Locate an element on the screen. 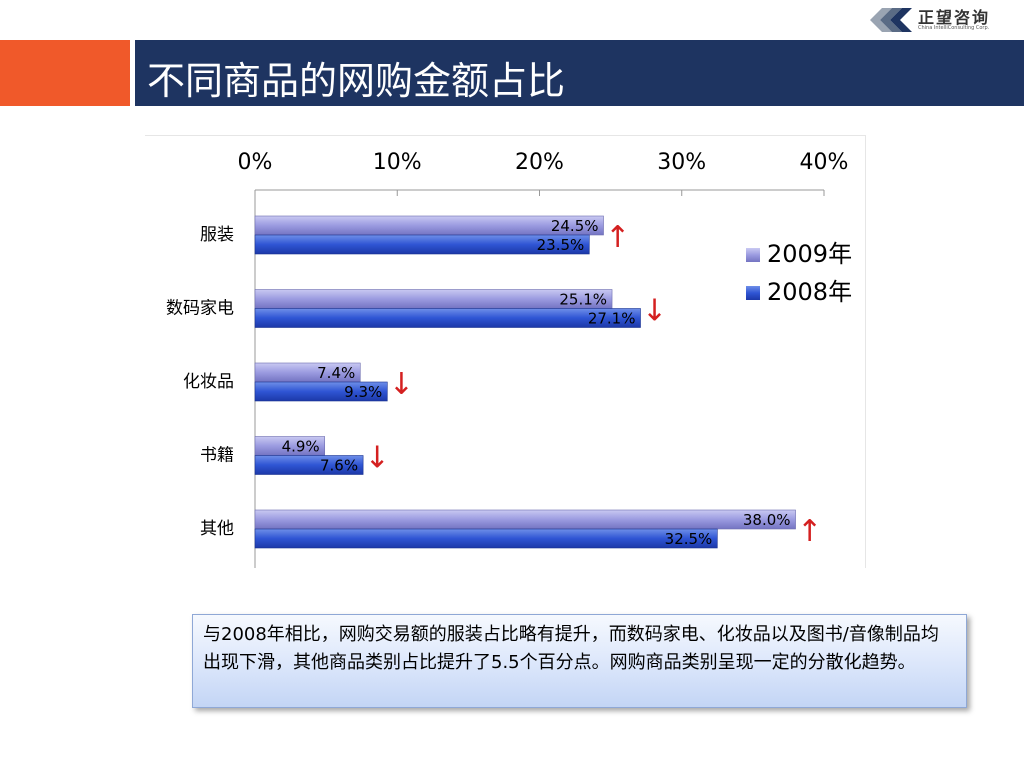 This screenshot has width=1024, height=768. title-accent-block is located at coordinates (65, 73).